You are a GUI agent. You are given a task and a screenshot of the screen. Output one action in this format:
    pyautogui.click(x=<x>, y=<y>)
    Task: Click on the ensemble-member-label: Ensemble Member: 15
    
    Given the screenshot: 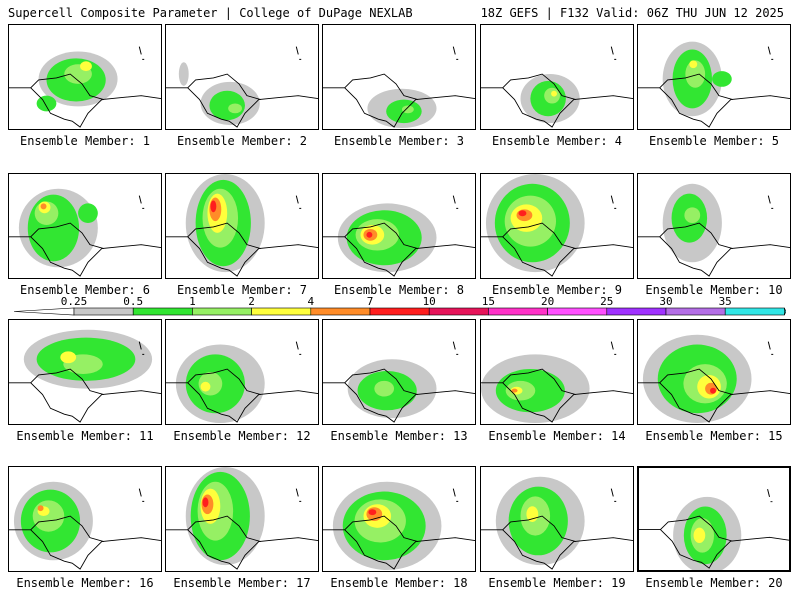 What is the action you would take?
    pyautogui.click(x=714, y=436)
    